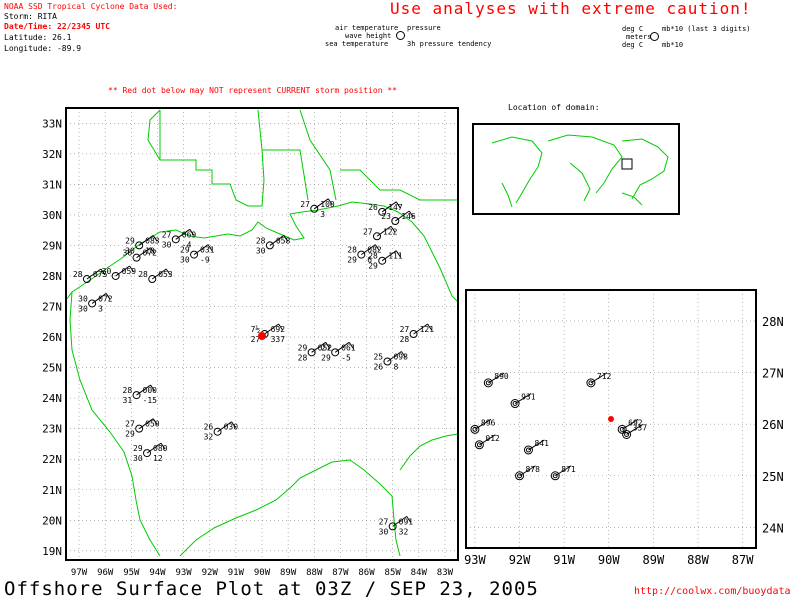 This screenshot has height=600, width=800. I want to click on station-plot: 28 053, so click(155, 276).